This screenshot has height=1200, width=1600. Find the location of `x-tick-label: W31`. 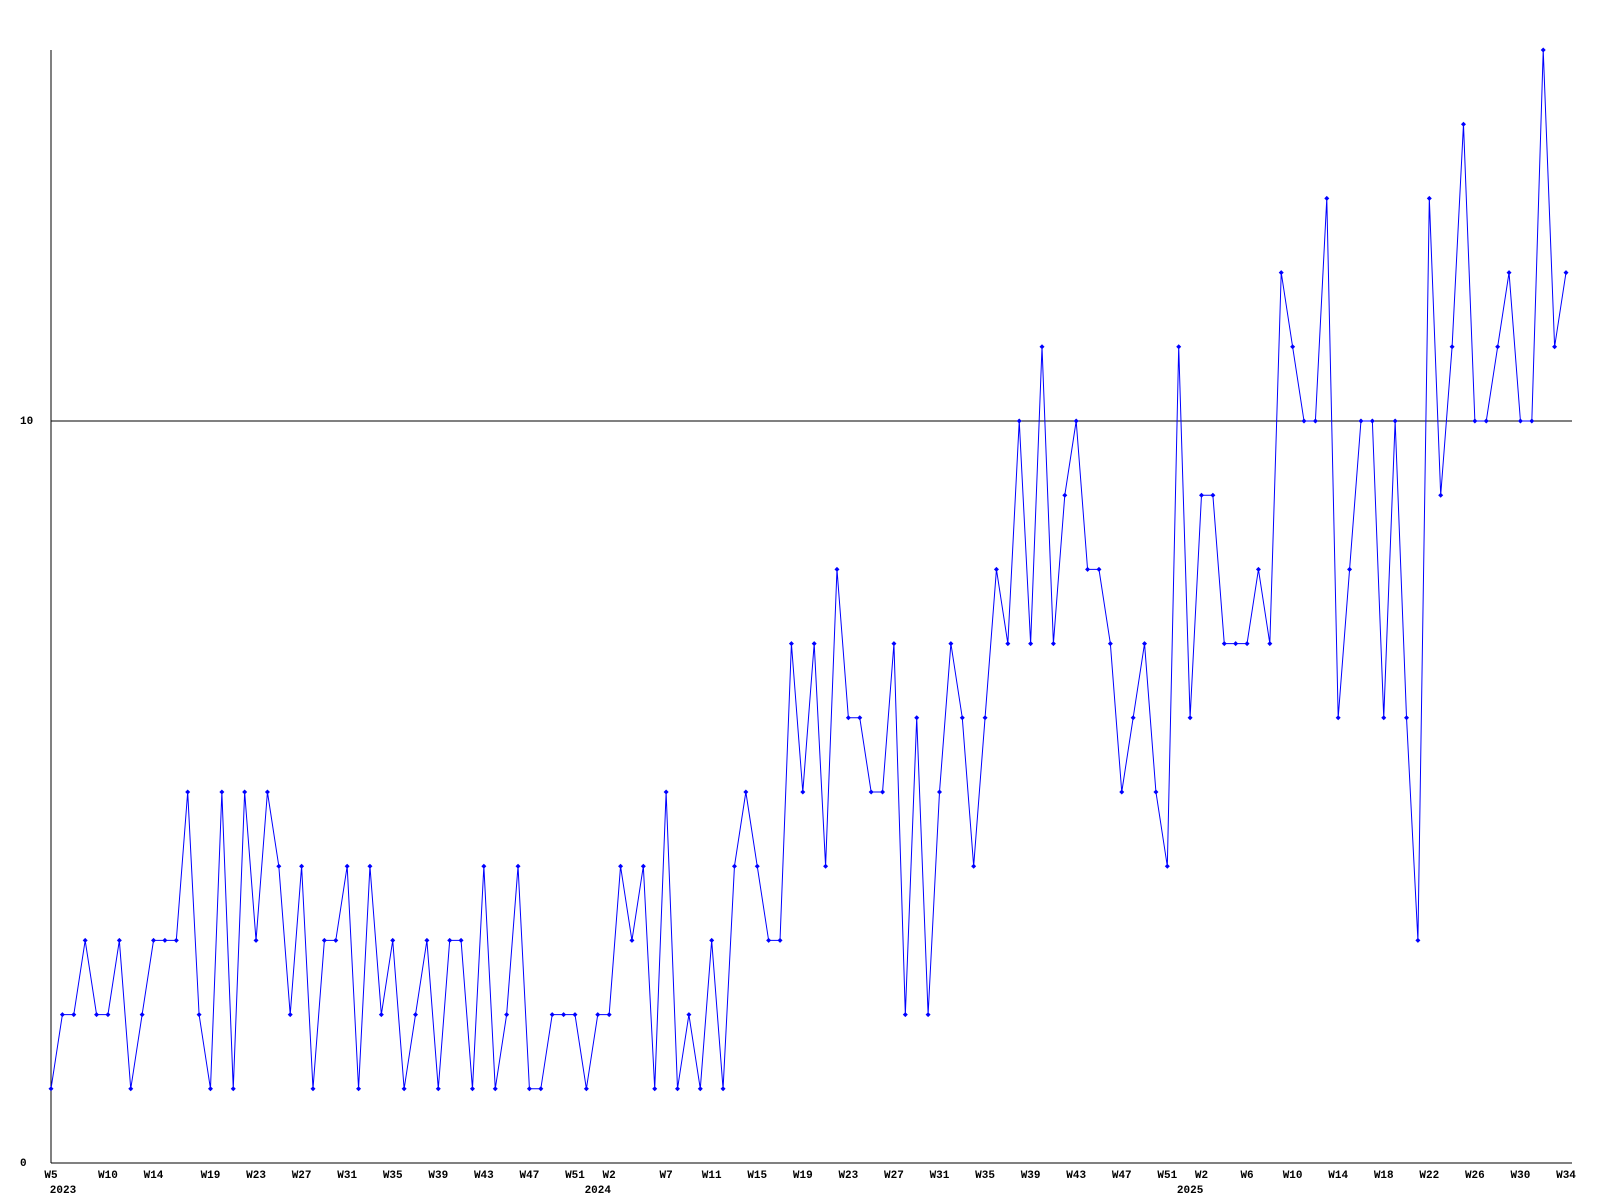

x-tick-label: W31 is located at coordinates (347, 1176).